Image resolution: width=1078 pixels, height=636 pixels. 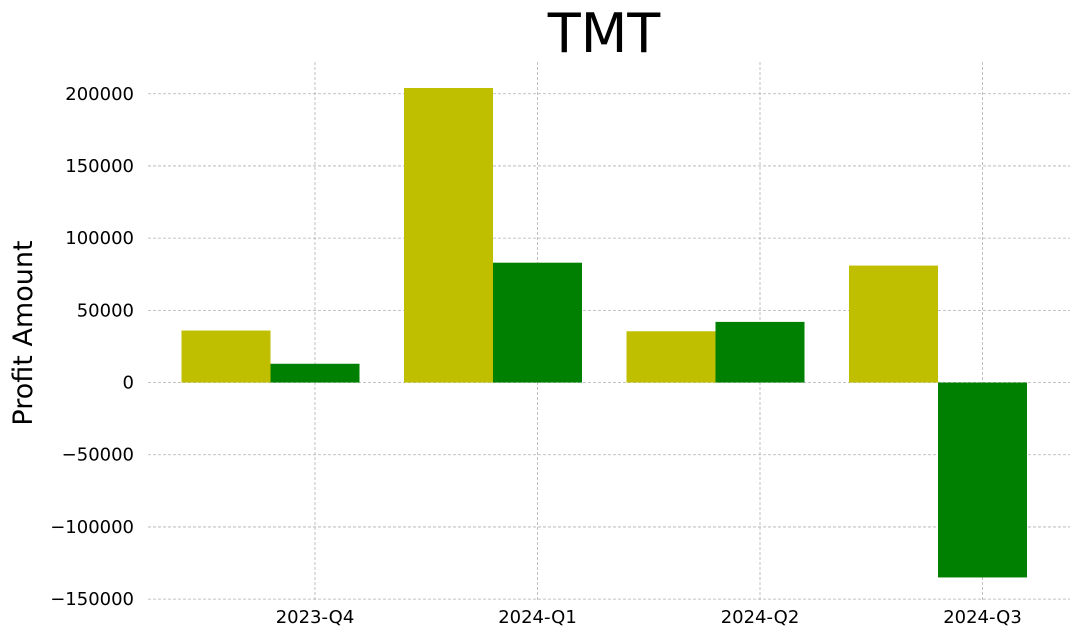 I want to click on bar-series1-2023-Q4, so click(x=226, y=356).